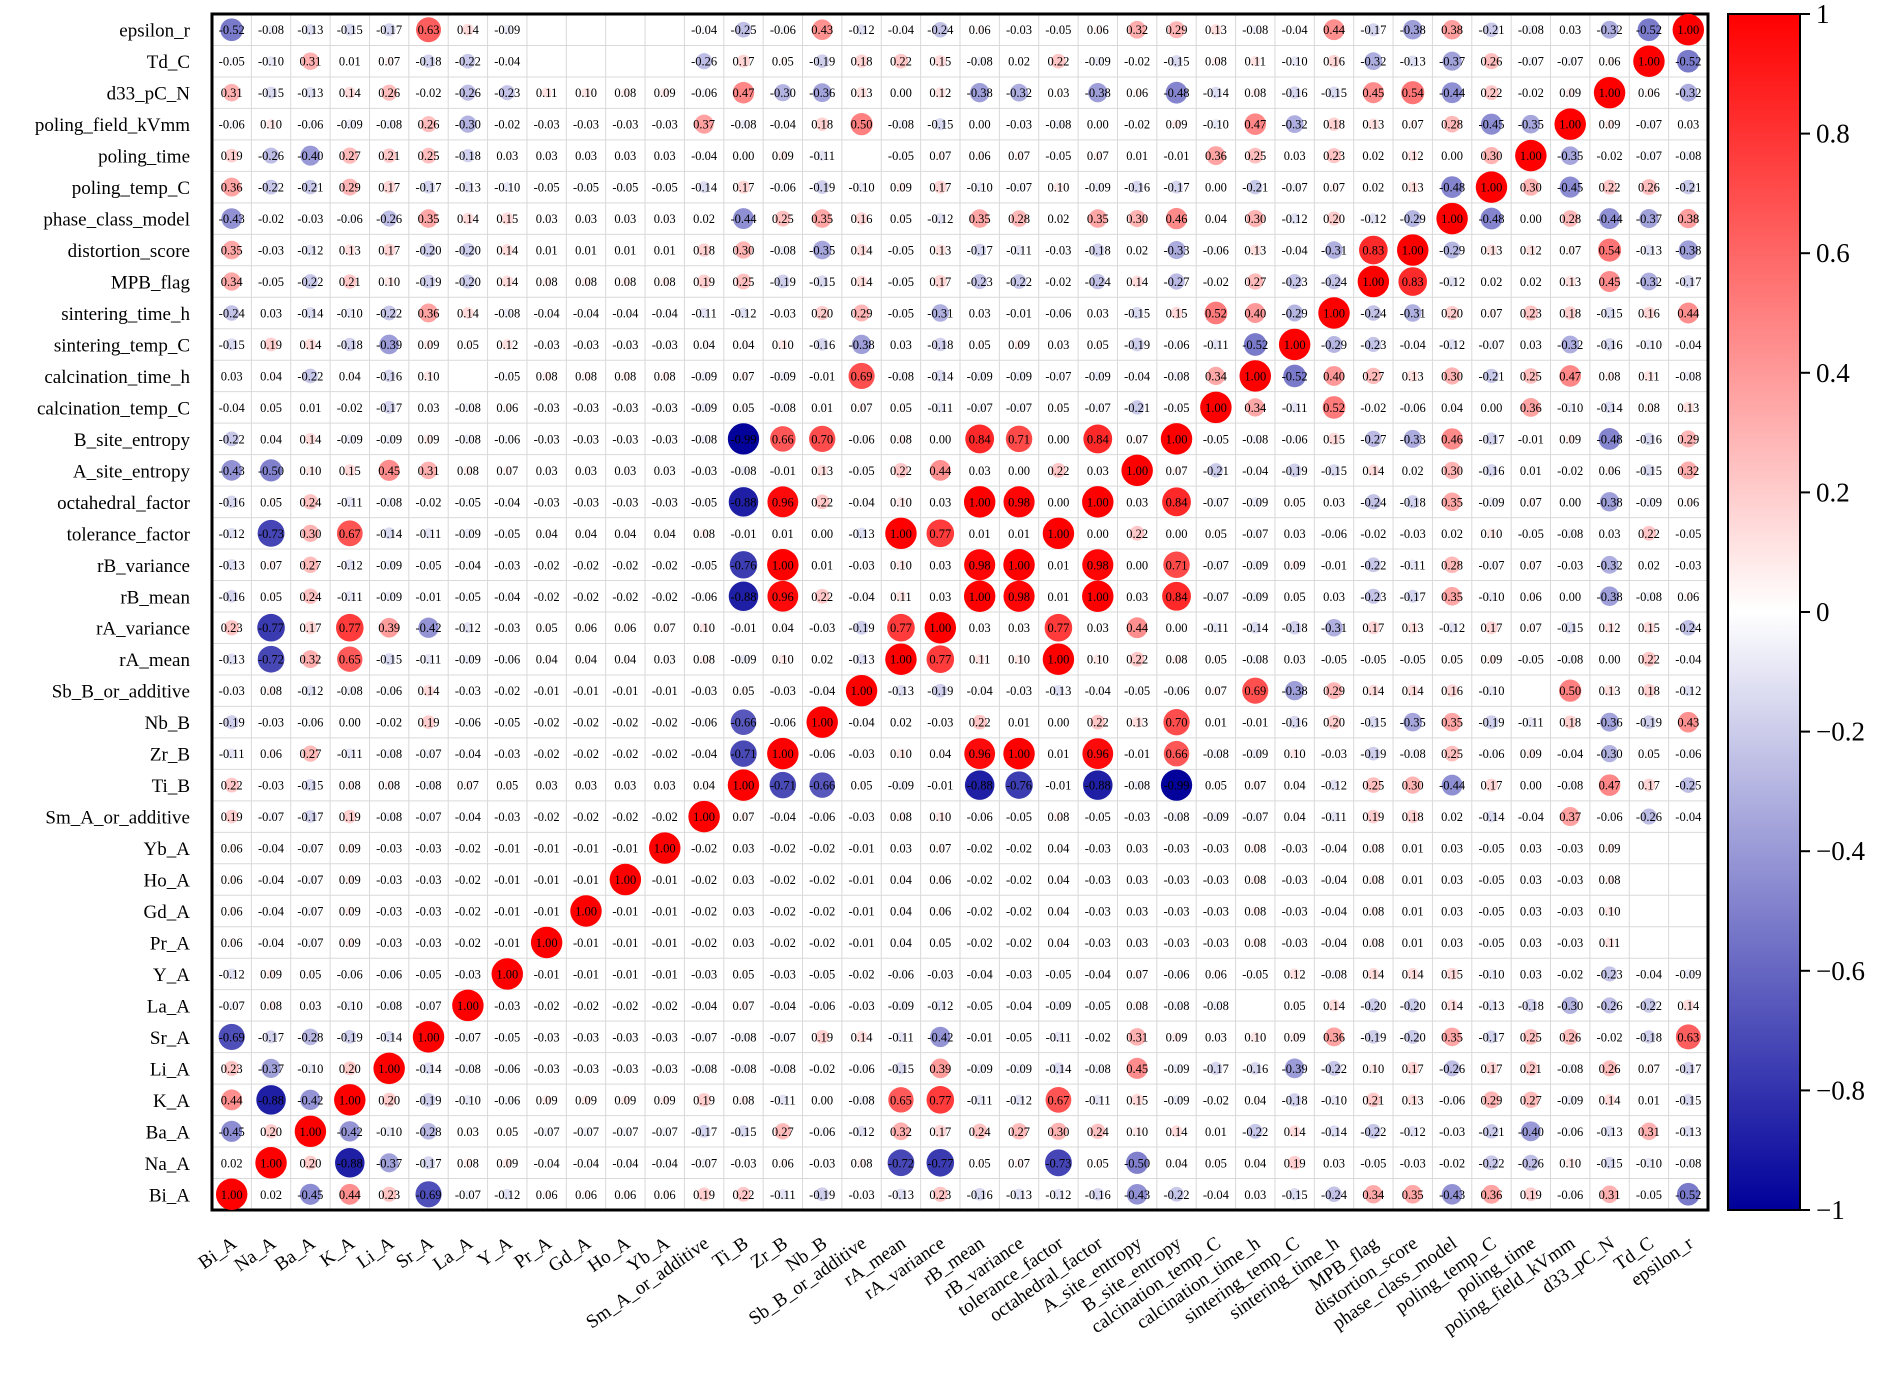 The width and height of the screenshot is (1900, 1393). I want to click on cell-value: 0.47, so click(1610, 786).